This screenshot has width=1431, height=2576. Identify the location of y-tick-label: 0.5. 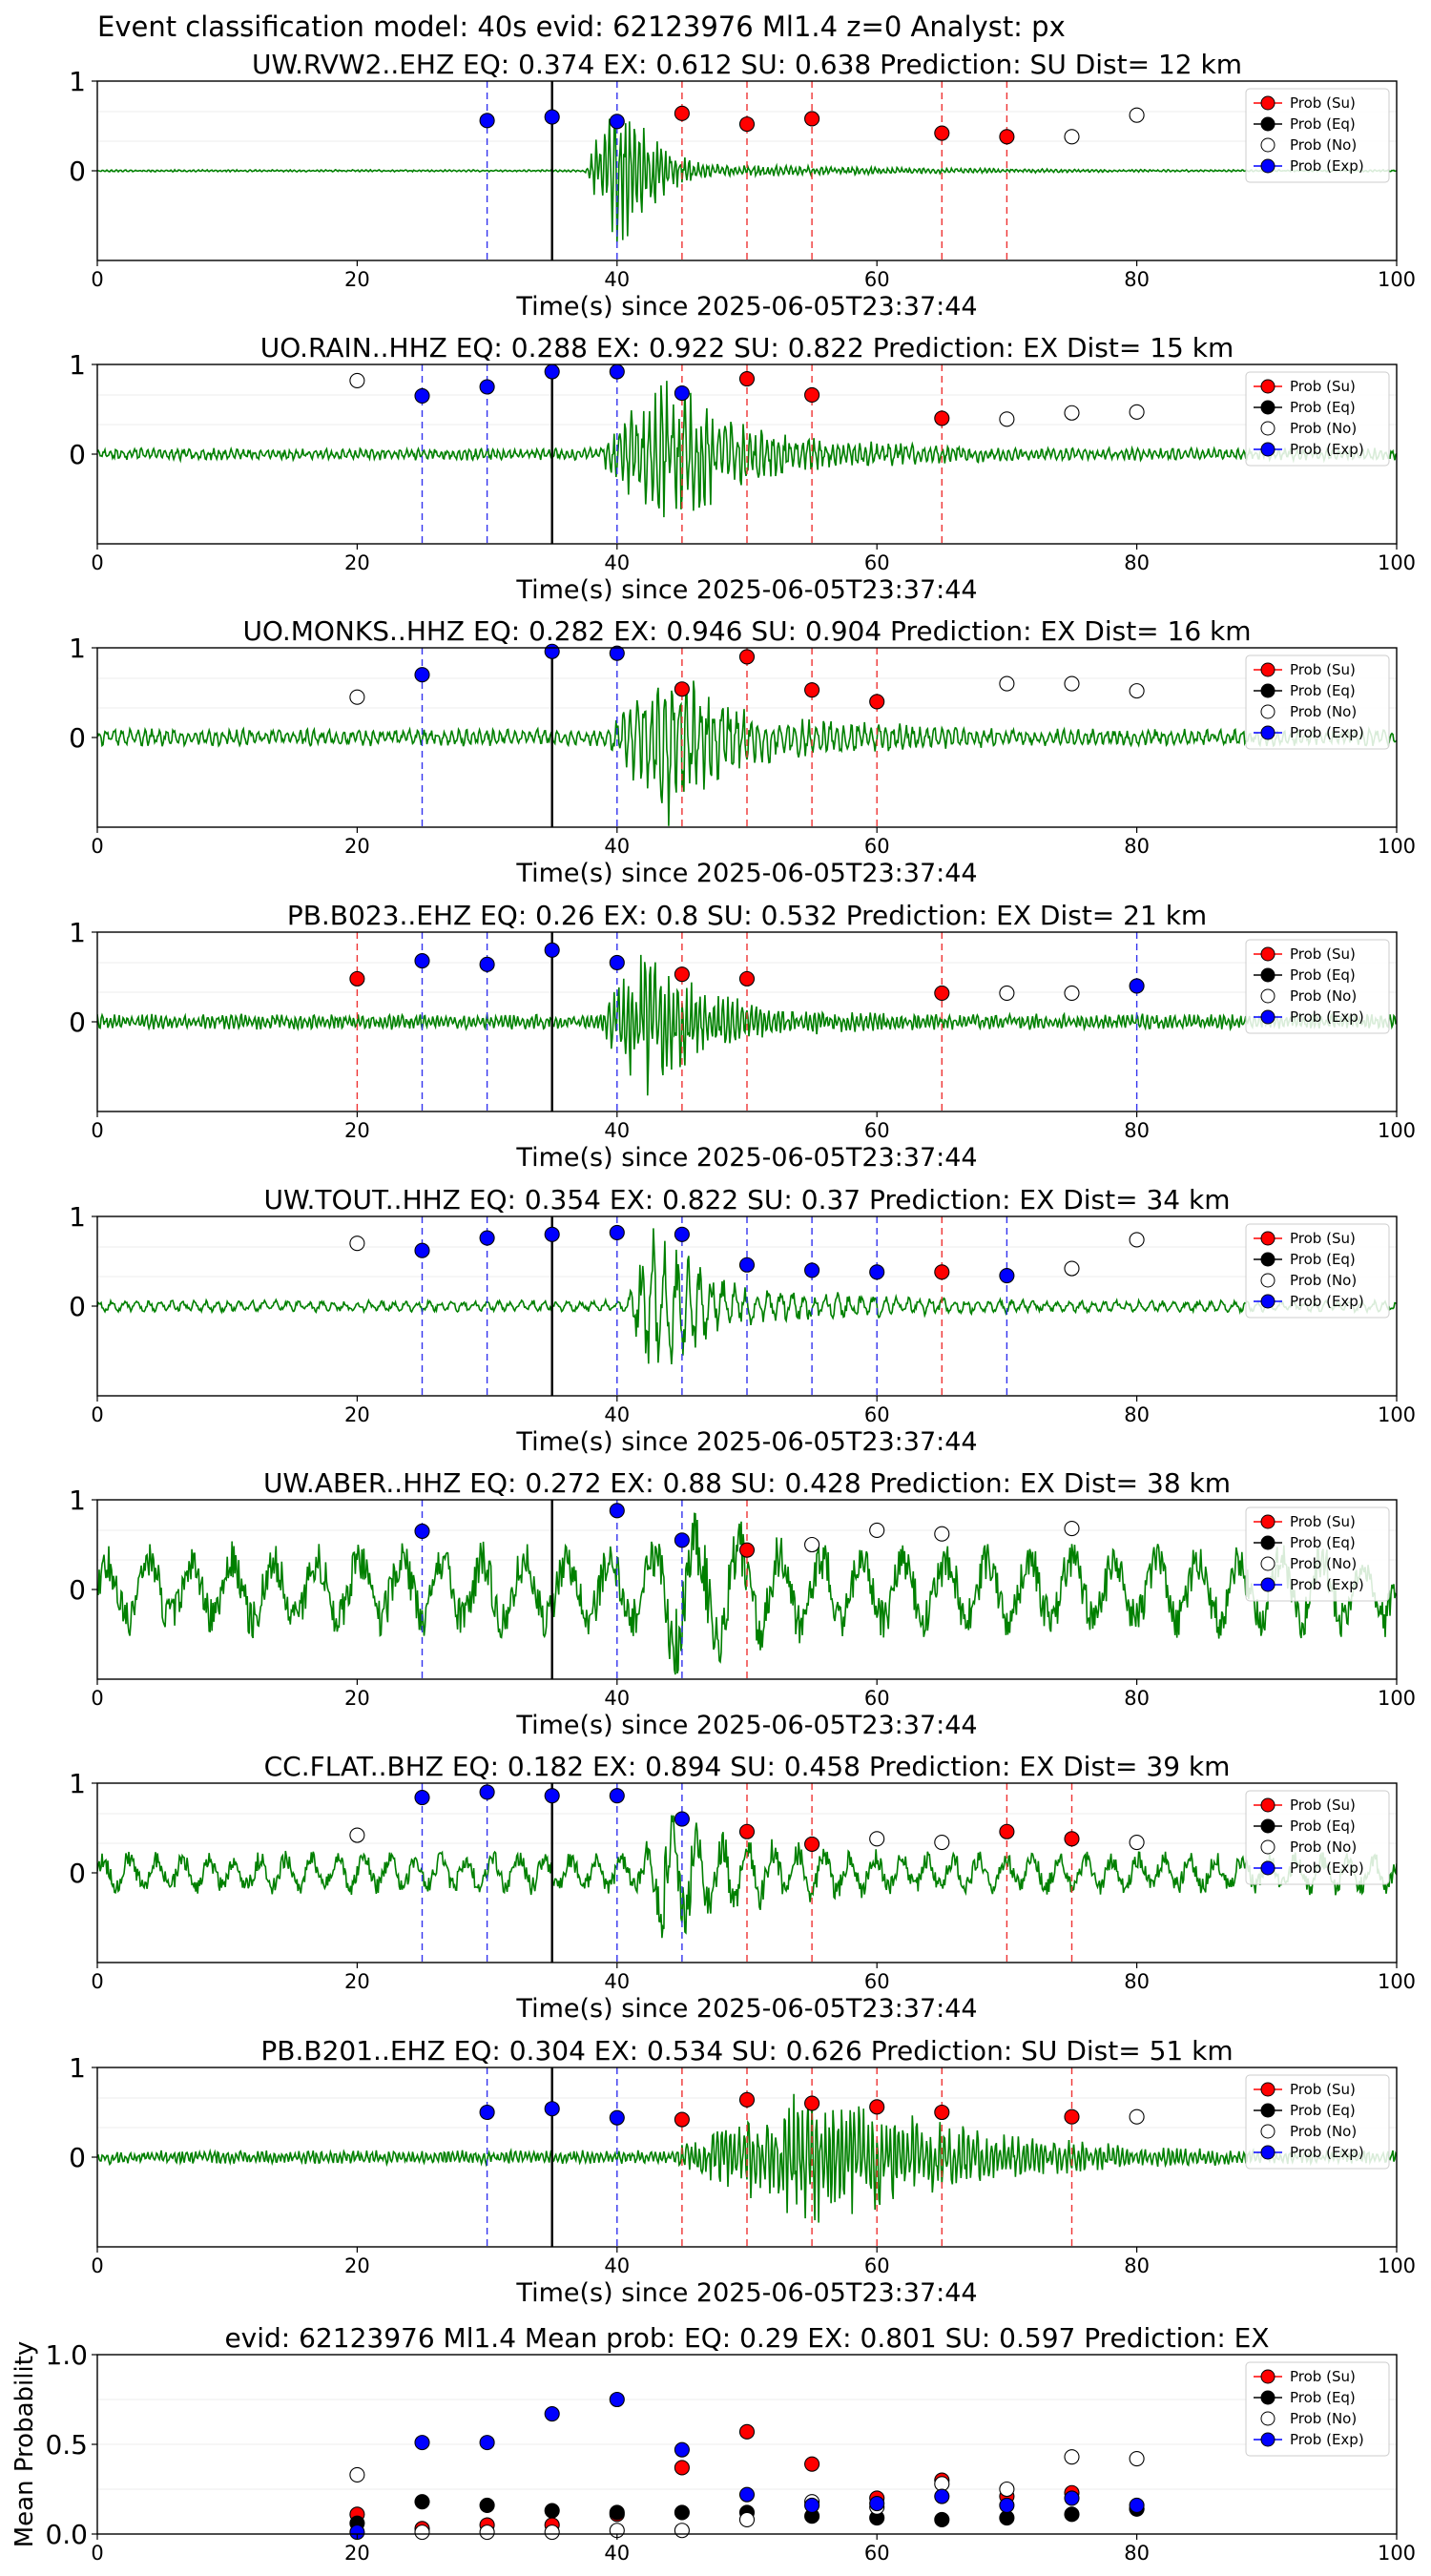
(66, 2445).